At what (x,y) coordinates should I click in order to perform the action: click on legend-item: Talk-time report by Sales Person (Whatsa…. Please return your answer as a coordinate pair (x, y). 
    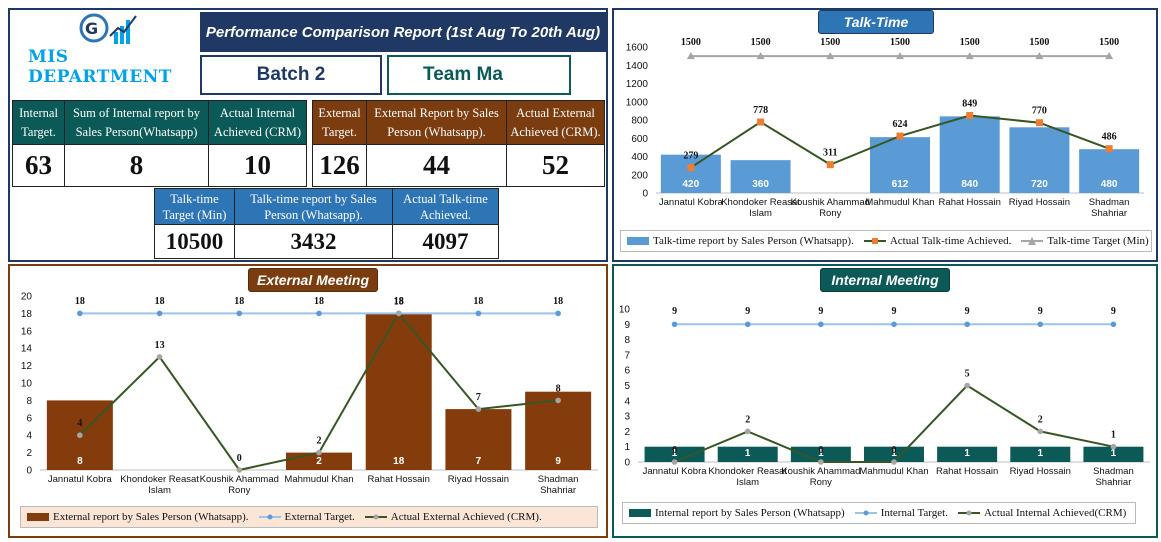
    Looking at the image, I should click on (740, 241).